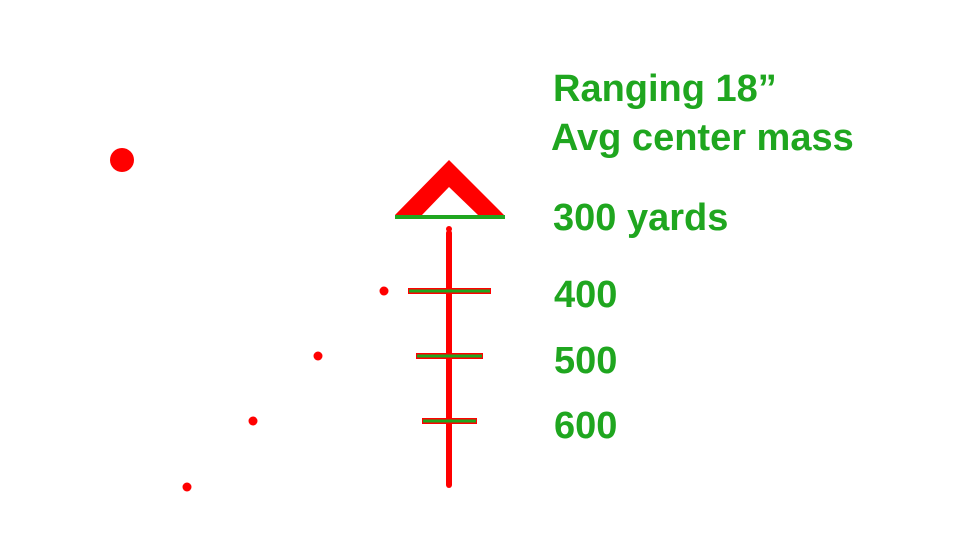  I want to click on title-line-2: Avg center mass, so click(702, 138).